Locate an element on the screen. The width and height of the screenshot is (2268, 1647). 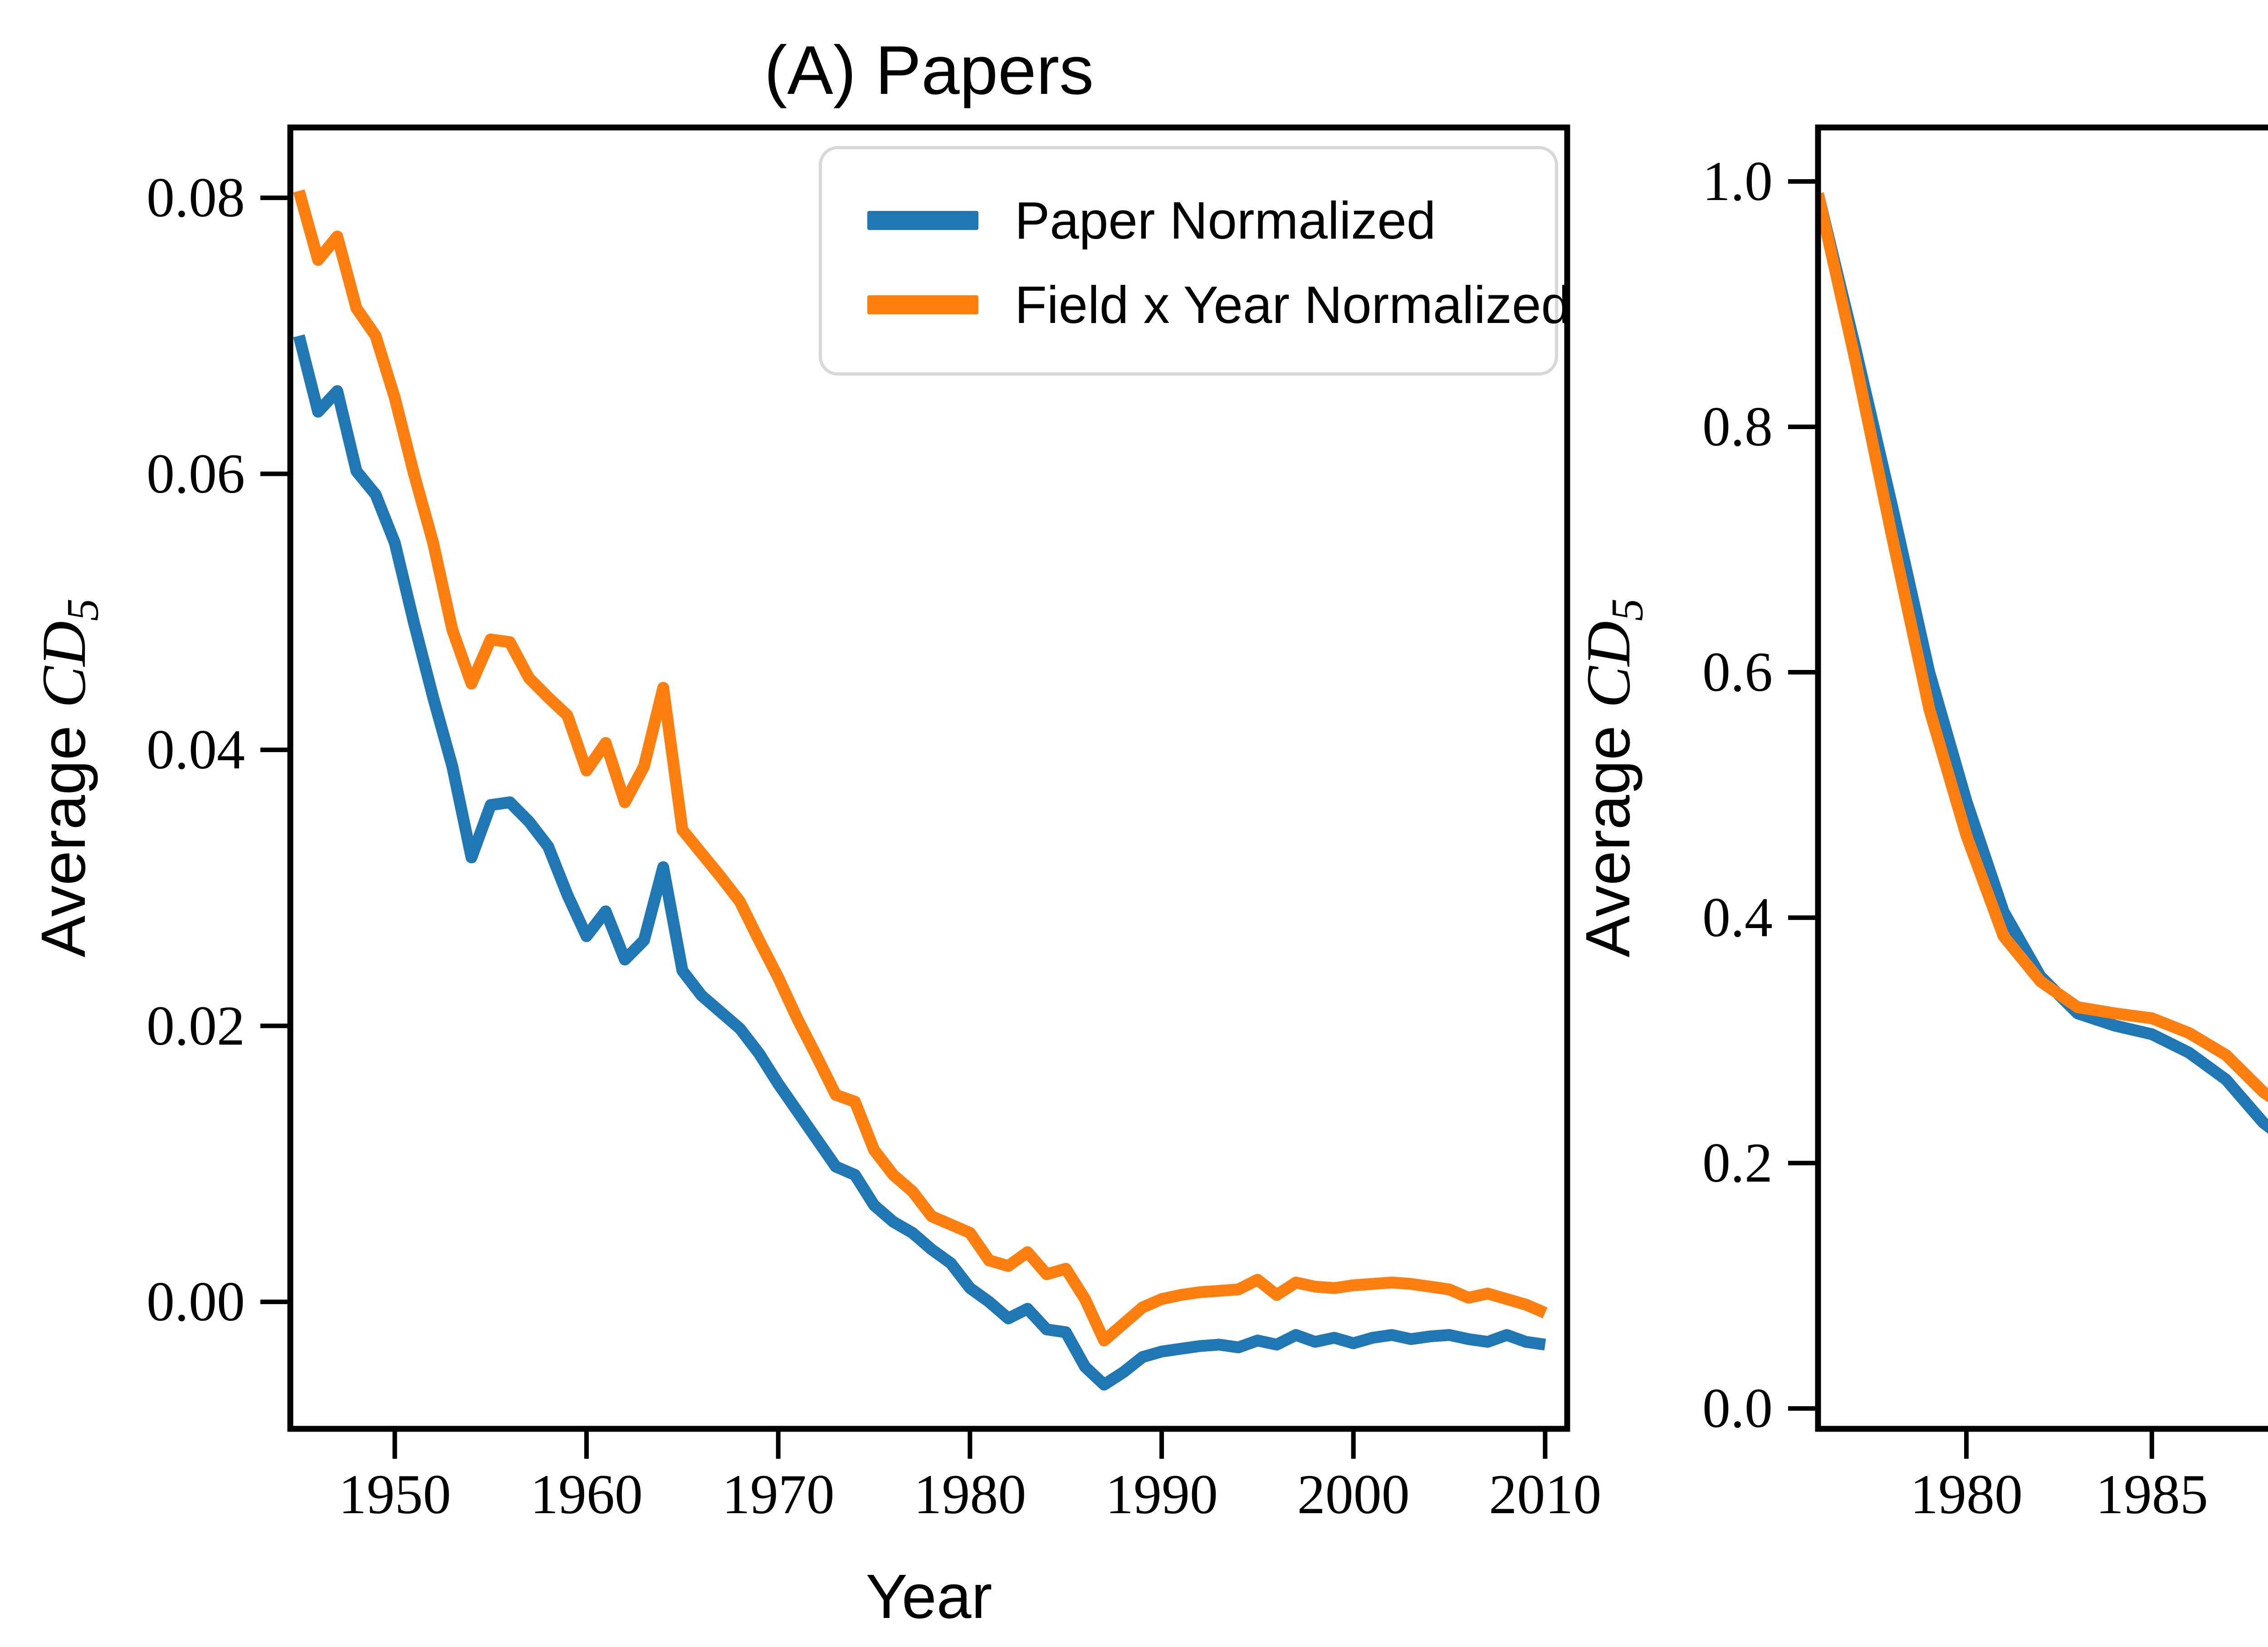
panel-a-ylabel-sub: 5 is located at coordinates (83, 609).